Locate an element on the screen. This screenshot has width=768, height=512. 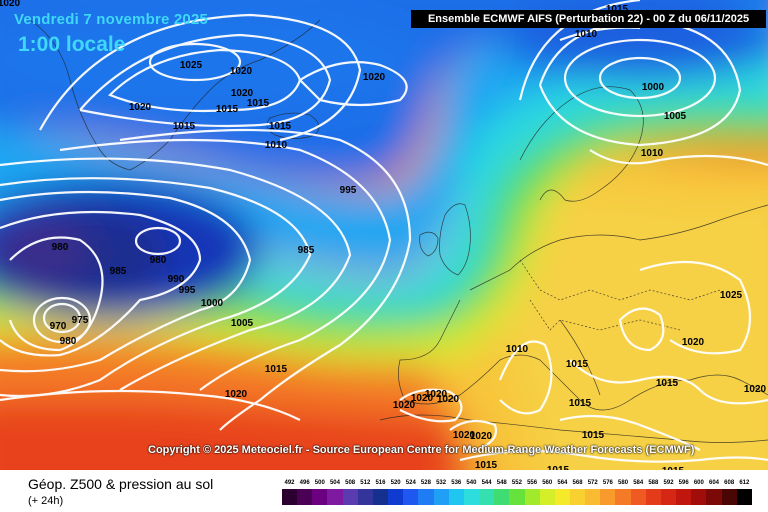
legend-tick: 572 is located at coordinates (592, 483).